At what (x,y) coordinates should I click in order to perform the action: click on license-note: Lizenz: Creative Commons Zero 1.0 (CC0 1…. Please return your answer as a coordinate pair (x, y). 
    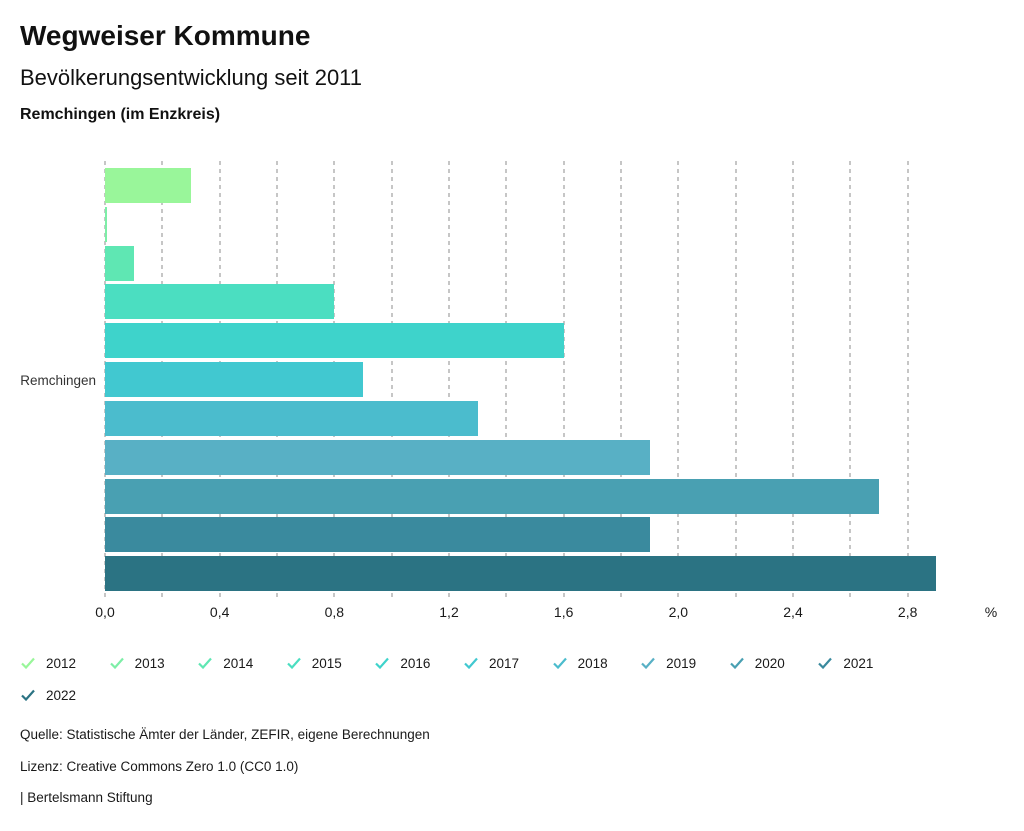
    Looking at the image, I should click on (159, 766).